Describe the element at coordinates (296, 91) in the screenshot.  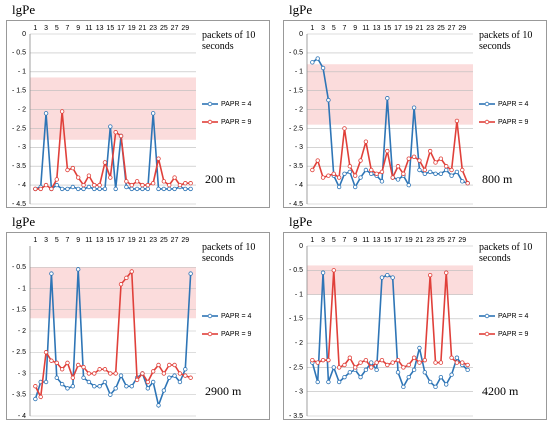
I see `y-tick-label: - 1.5` at that location.